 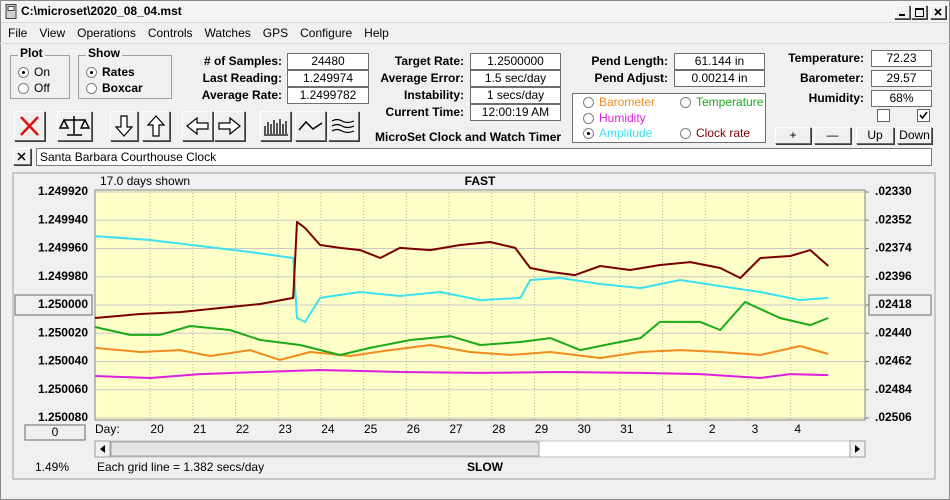 I want to click on up-button, so click(x=156, y=126).